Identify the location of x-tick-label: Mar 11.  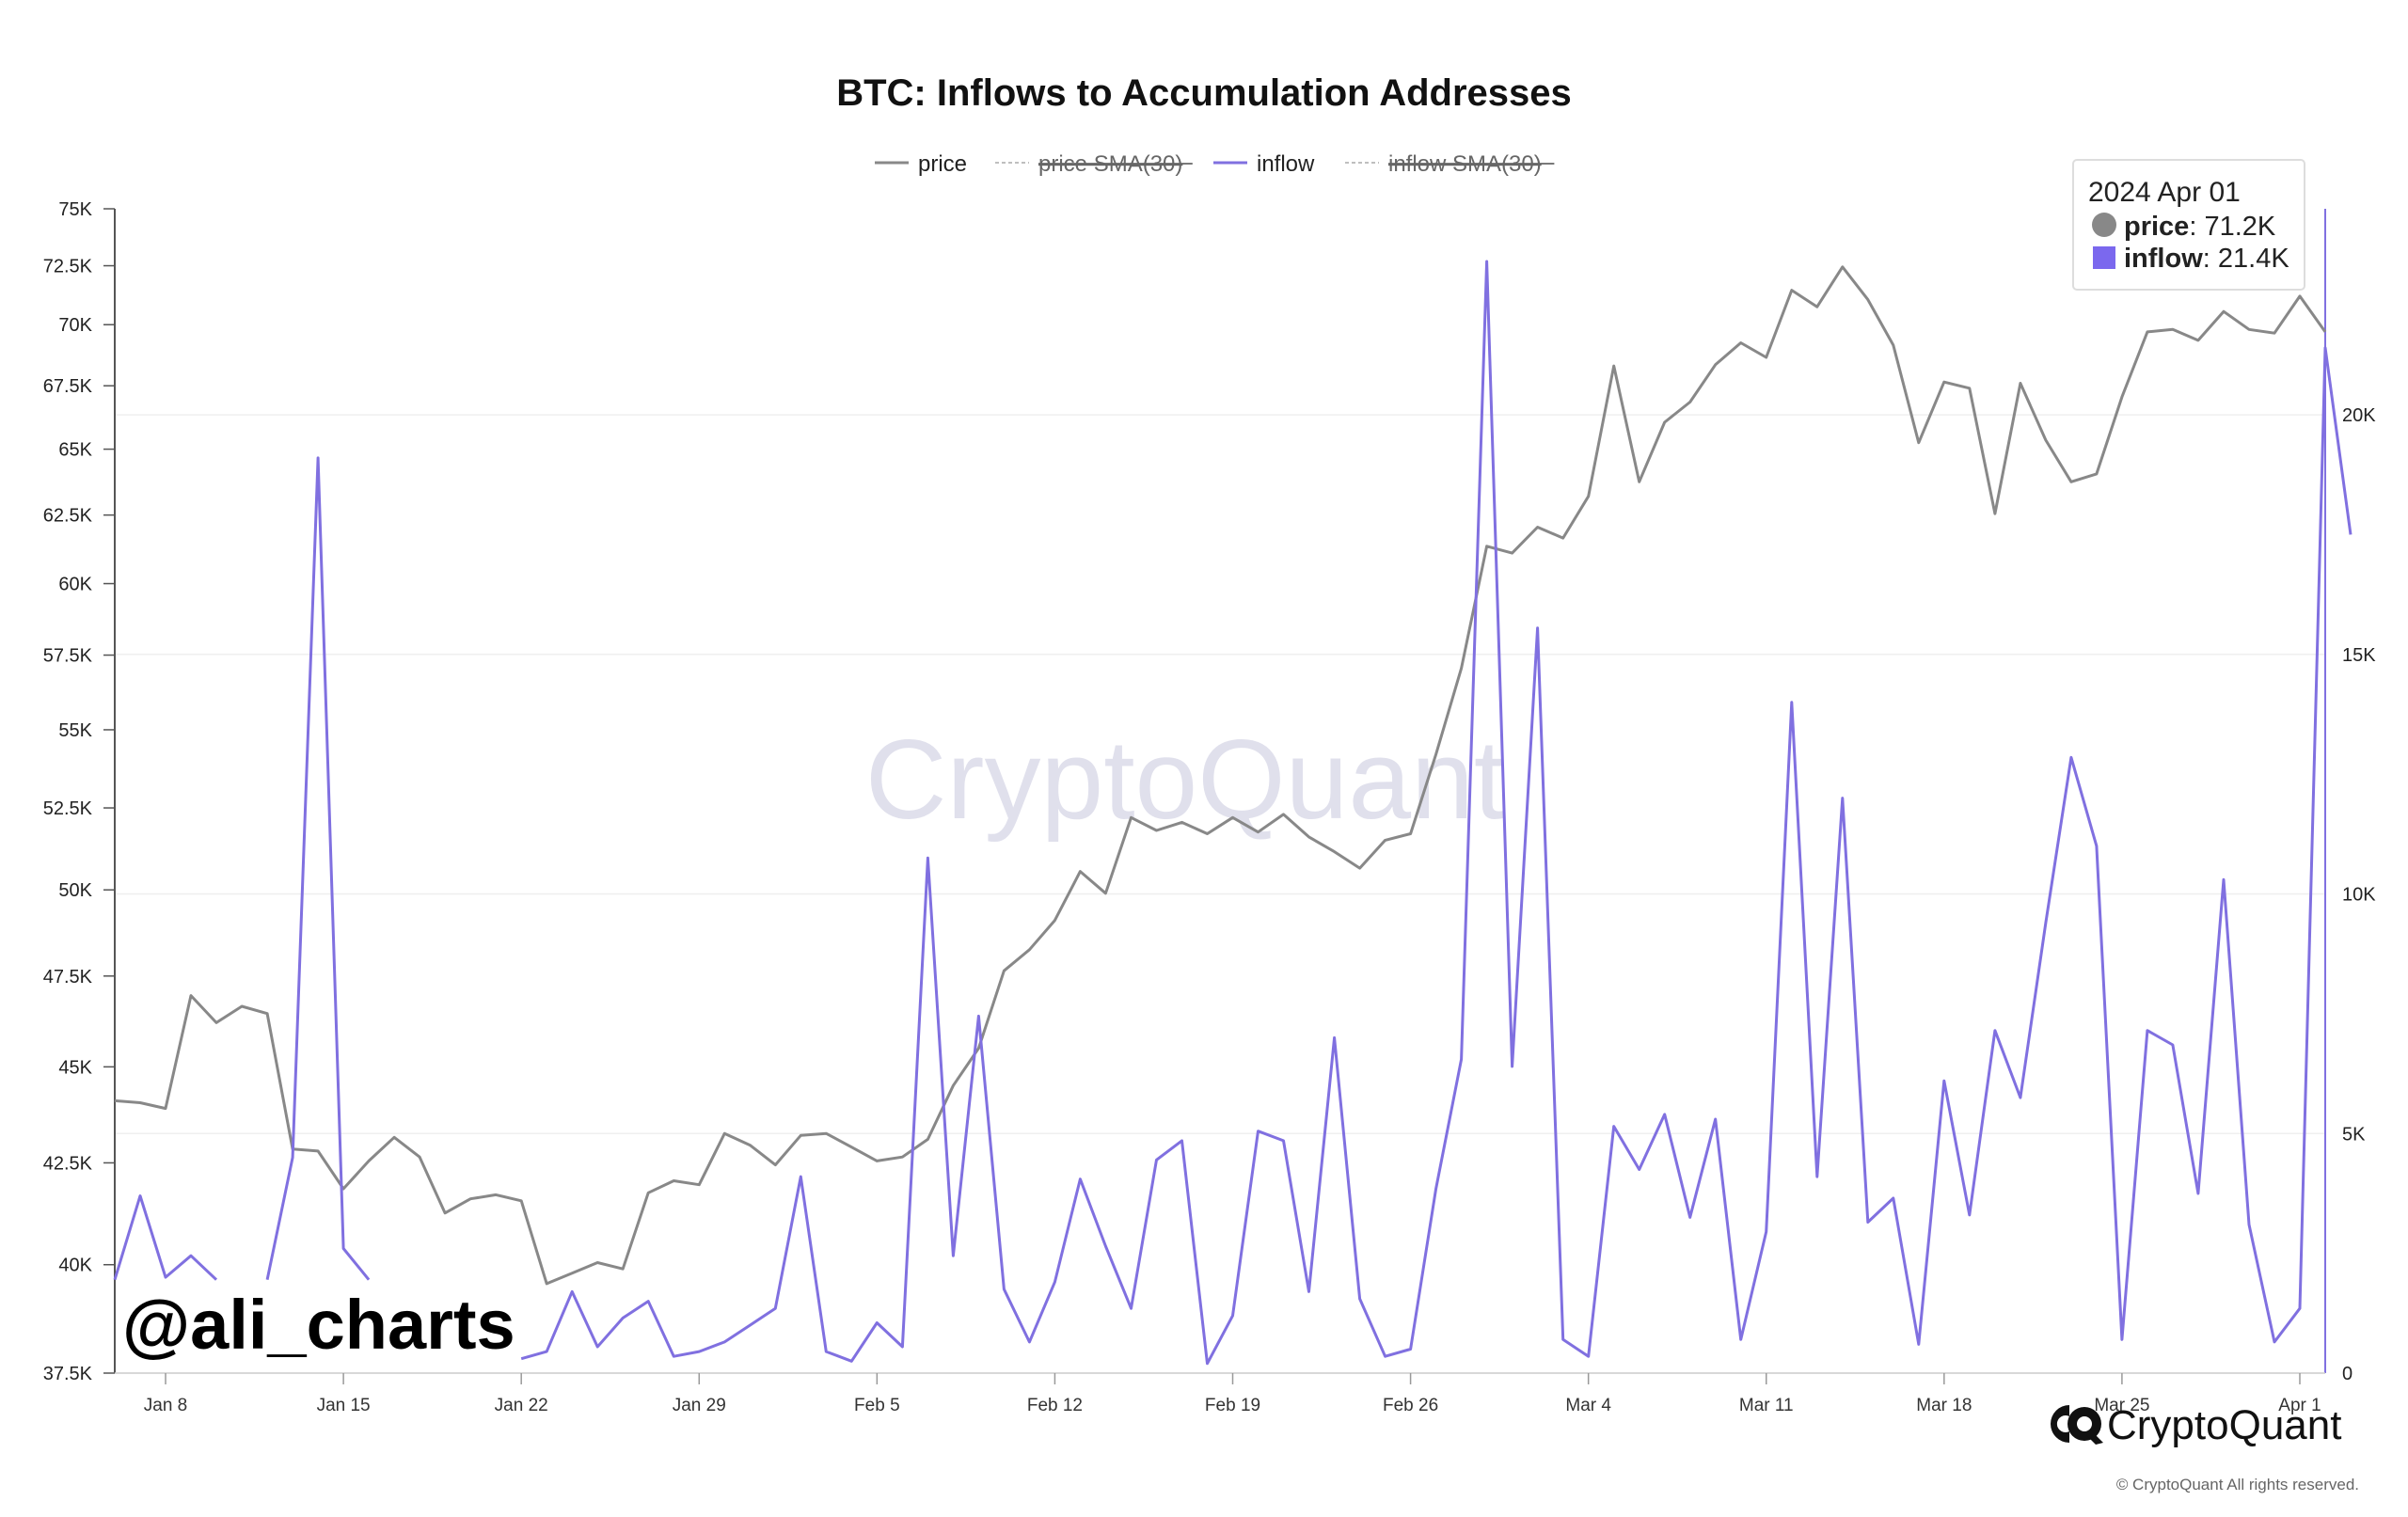
(1767, 1405).